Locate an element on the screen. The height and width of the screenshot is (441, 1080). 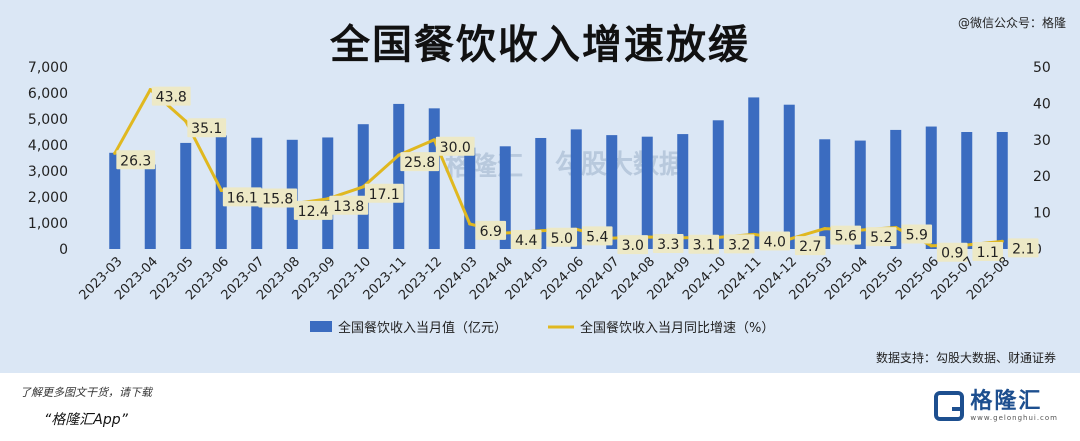
data-label-text: 2.7 is located at coordinates (810, 247).